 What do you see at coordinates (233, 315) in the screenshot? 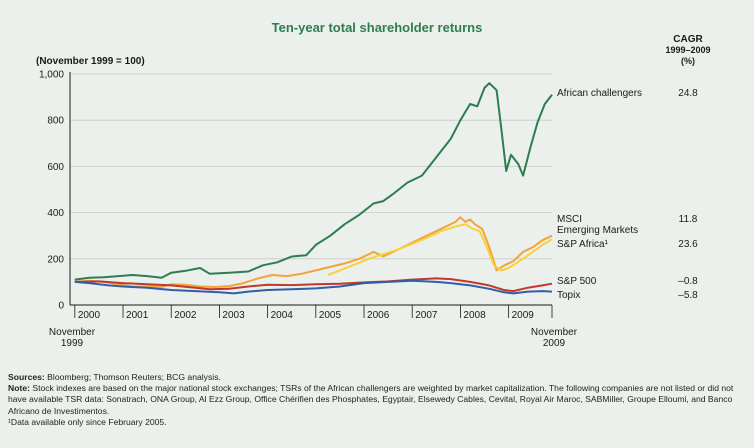
I see `x-tick-label: 2003` at bounding box center [233, 315].